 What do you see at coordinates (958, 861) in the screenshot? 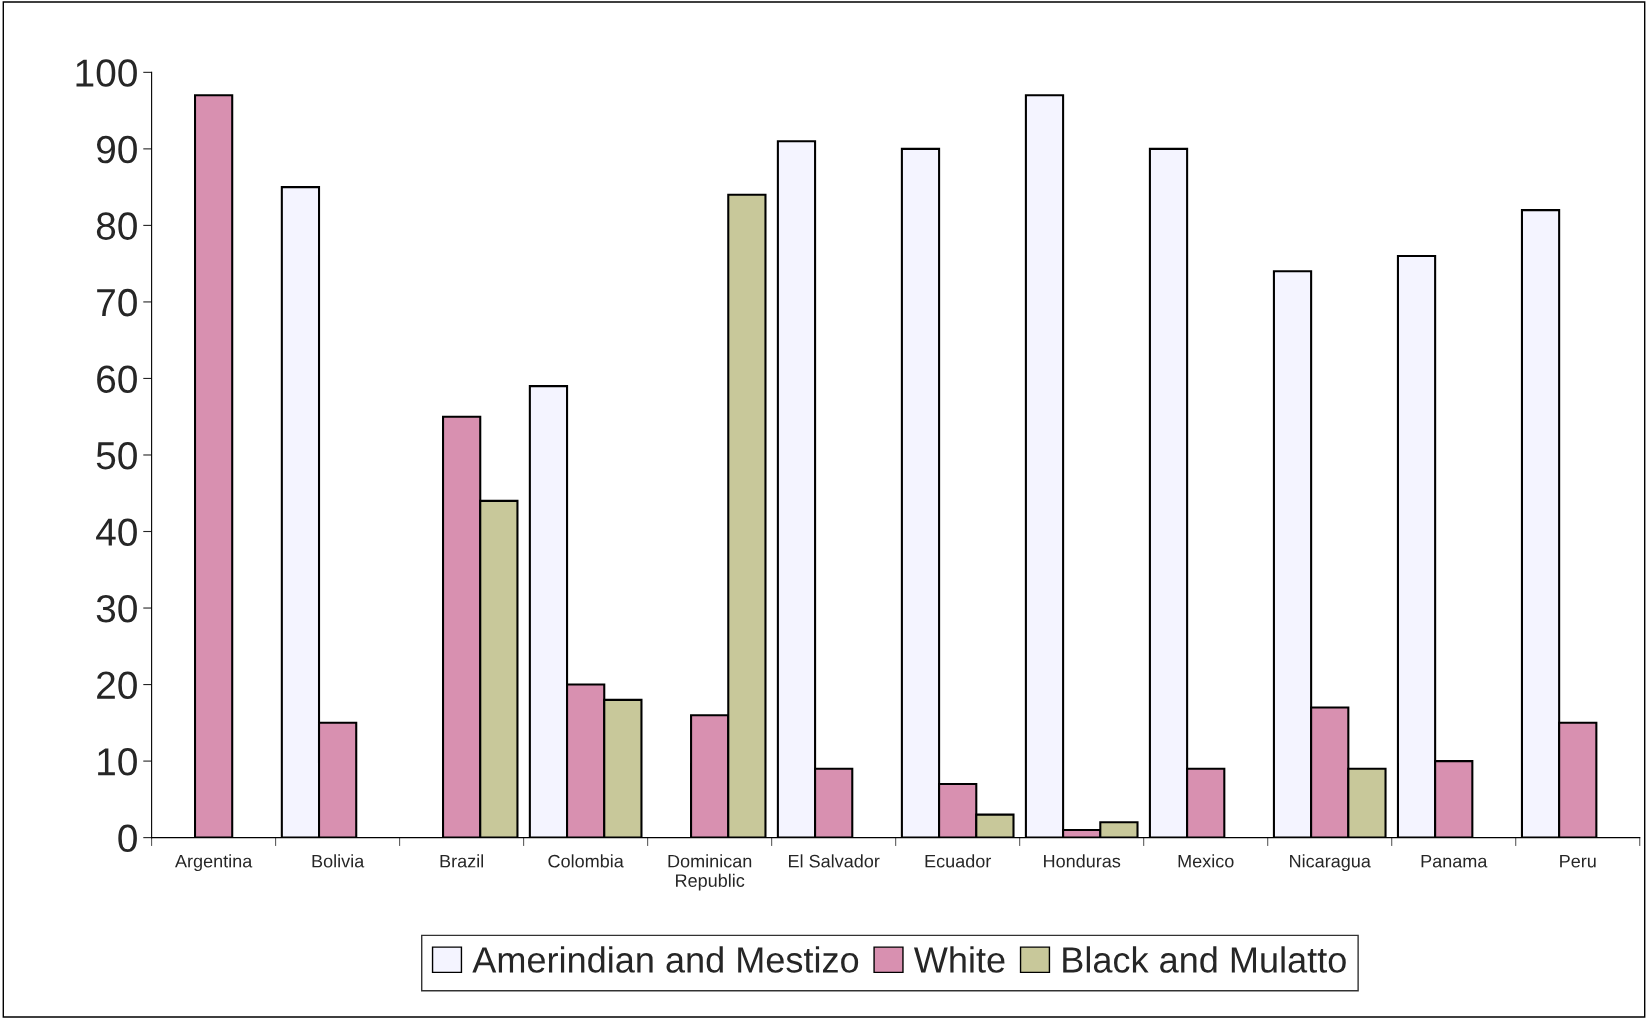
I see `x-tick-label: Ecuador` at bounding box center [958, 861].